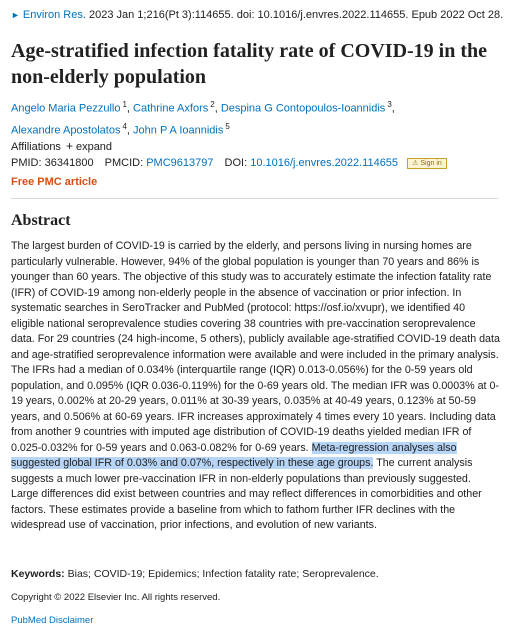 The height and width of the screenshot is (632, 509). What do you see at coordinates (15, 15) in the screenshot?
I see `chevron-right-icon: ►` at bounding box center [15, 15].